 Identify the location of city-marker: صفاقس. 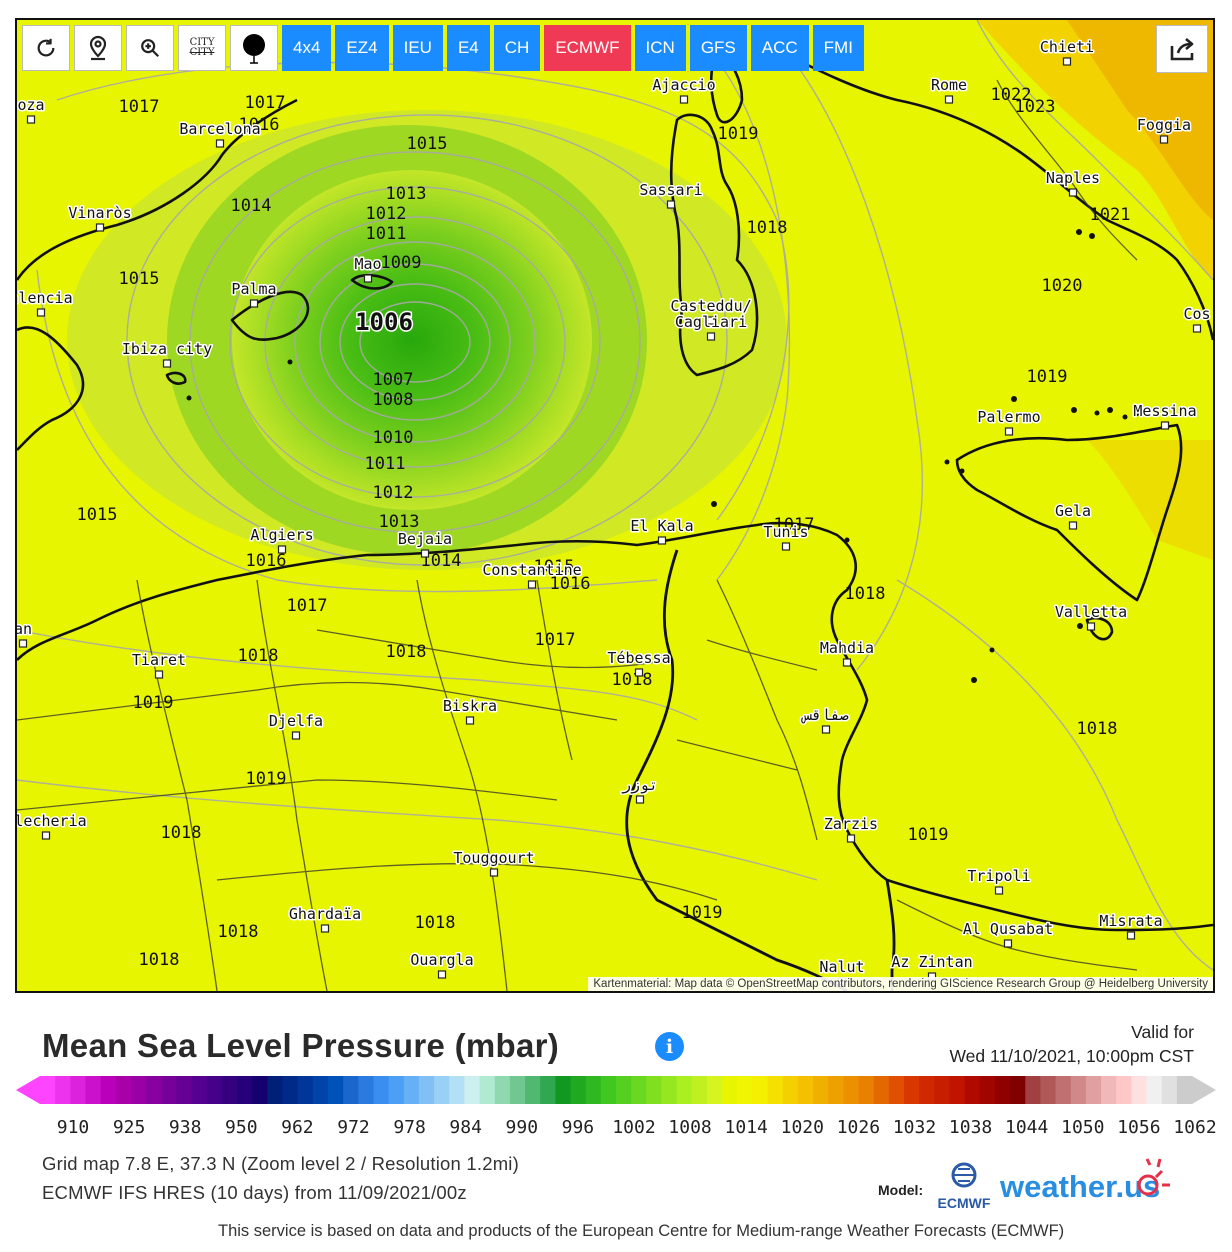
(824, 719).